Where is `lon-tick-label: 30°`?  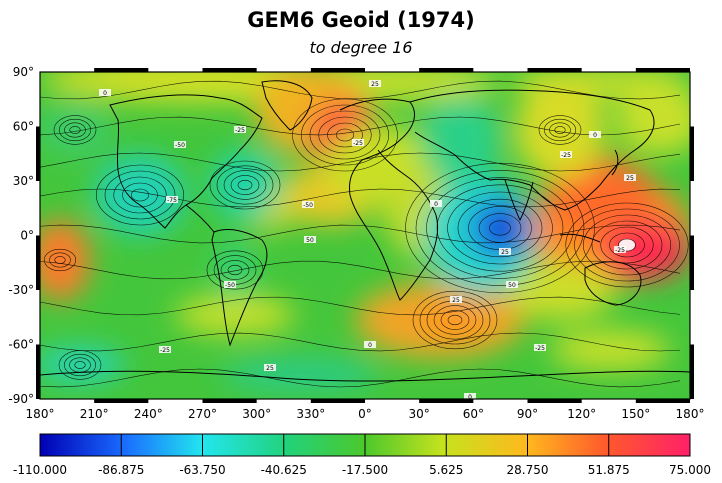
lon-tick-label: 30° is located at coordinates (419, 414).